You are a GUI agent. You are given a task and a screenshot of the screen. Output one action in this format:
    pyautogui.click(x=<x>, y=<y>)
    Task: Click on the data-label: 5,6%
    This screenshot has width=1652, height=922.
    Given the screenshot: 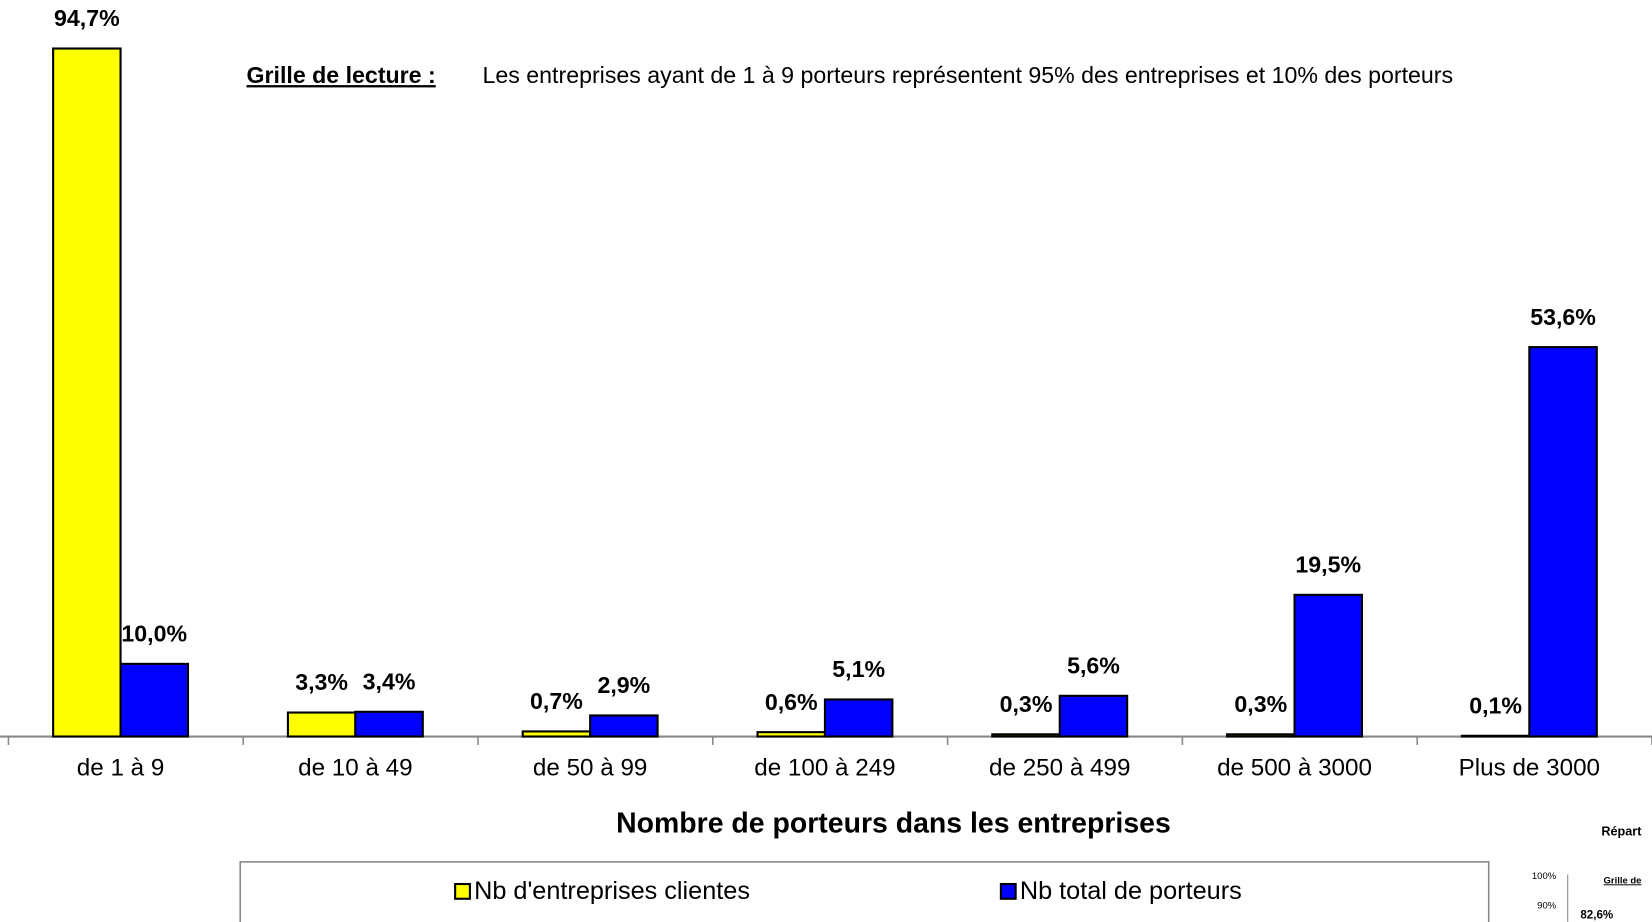 What is the action you would take?
    pyautogui.click(x=1093, y=666)
    